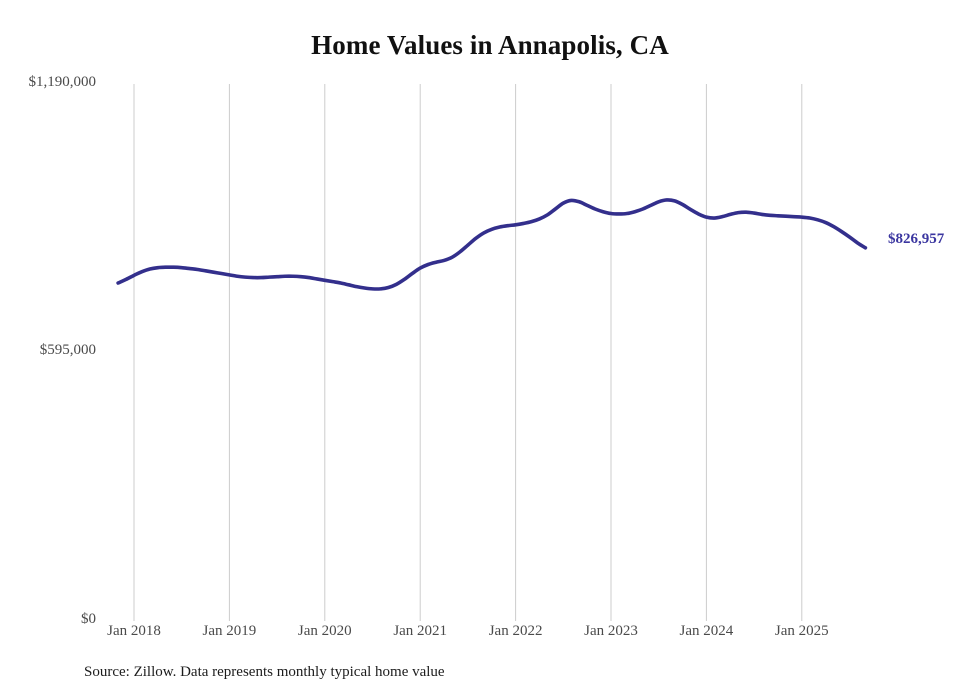 This screenshot has height=699, width=980. Describe the element at coordinates (62, 82) in the screenshot. I see `y-axis-tick-label-max: $1,190,000` at that location.